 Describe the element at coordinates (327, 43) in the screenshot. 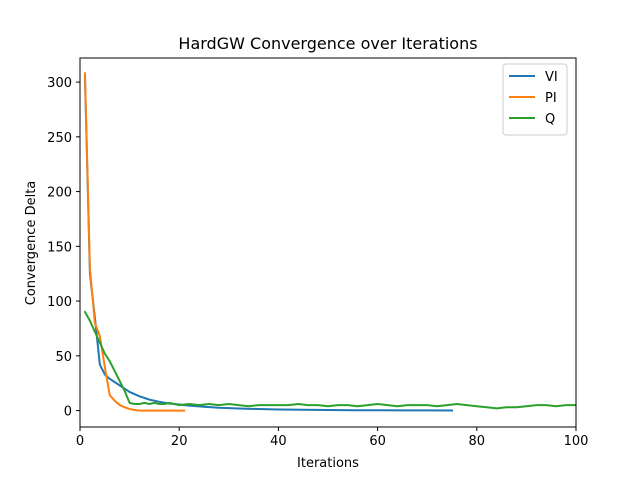

I see `chart-title: HardGW Convergence over Iterations` at that location.